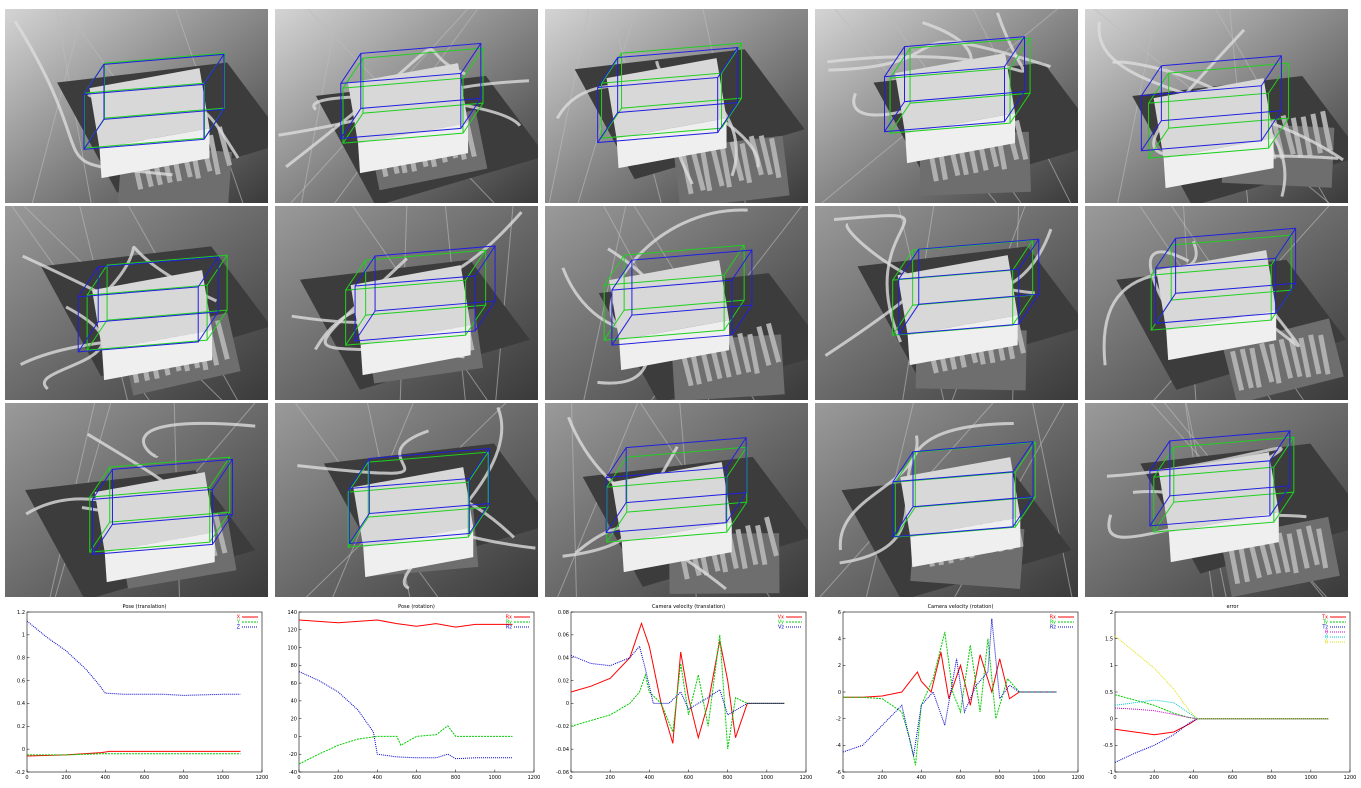 This screenshot has height=788, width=1361. Describe the element at coordinates (1109, 693) in the screenshot. I see `y-tick-label: 0.5` at that location.